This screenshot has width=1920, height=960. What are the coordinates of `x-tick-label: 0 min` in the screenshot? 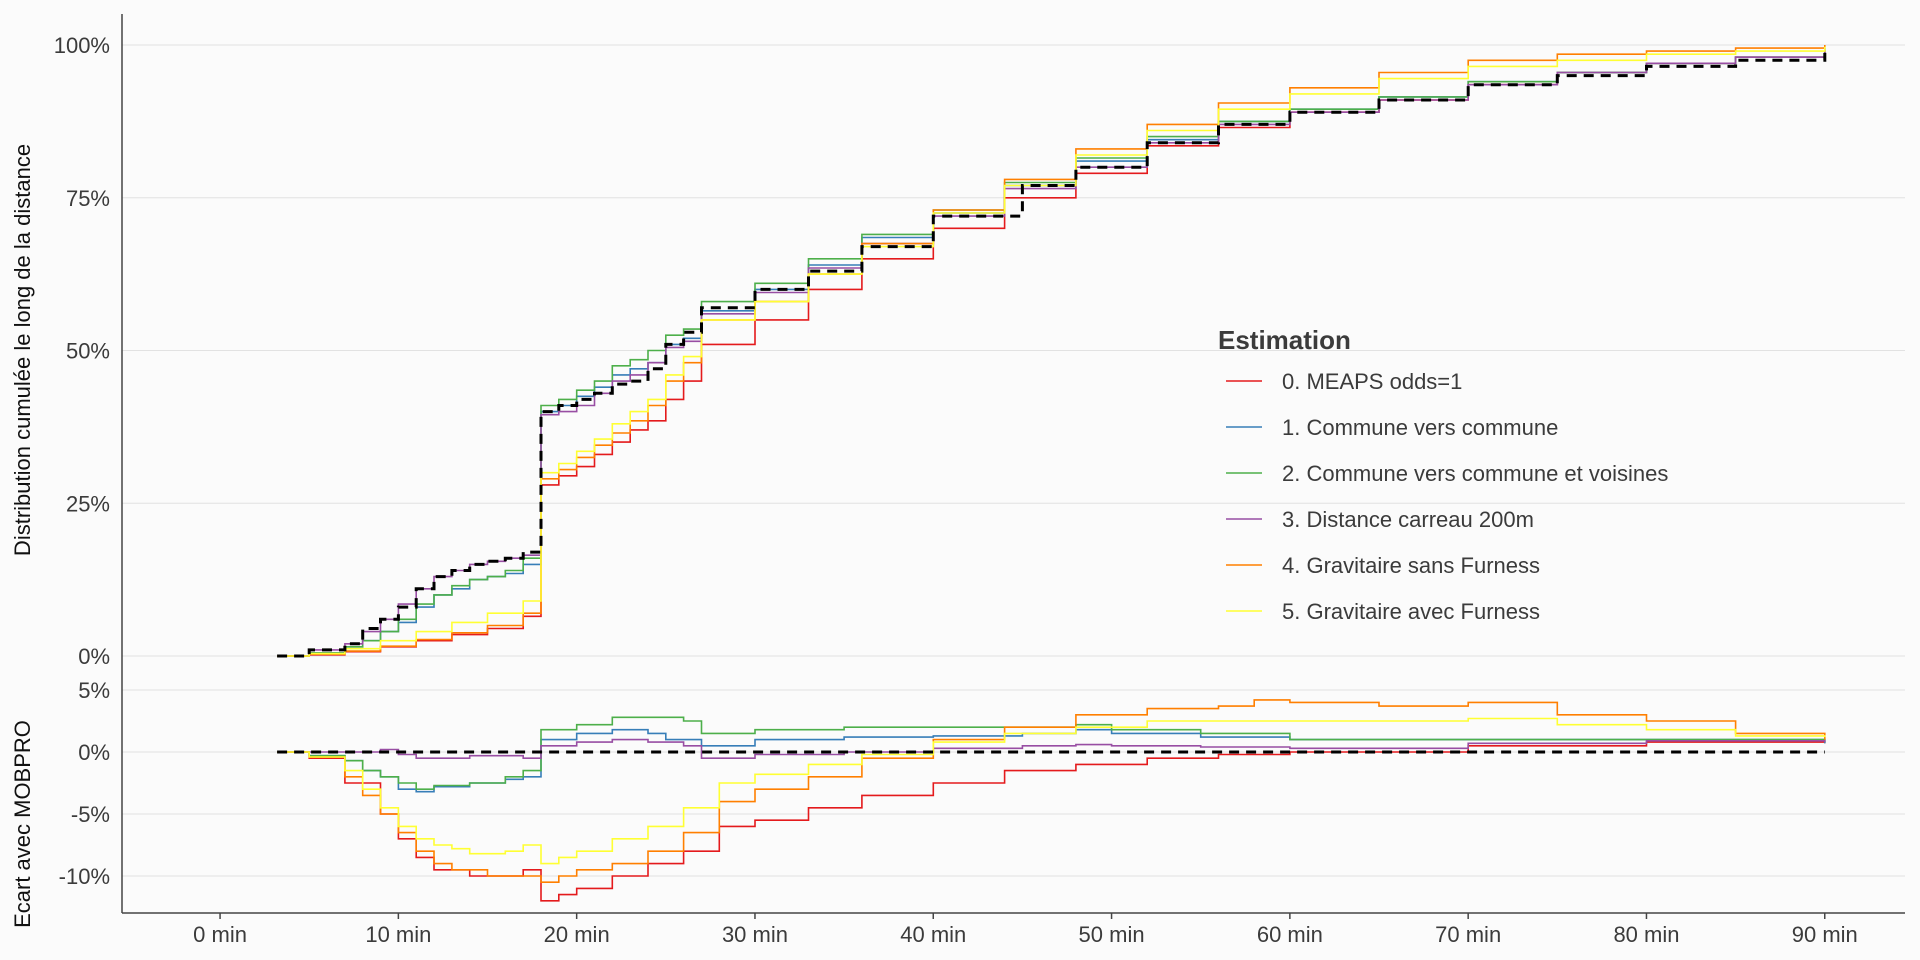 It's located at (220, 934).